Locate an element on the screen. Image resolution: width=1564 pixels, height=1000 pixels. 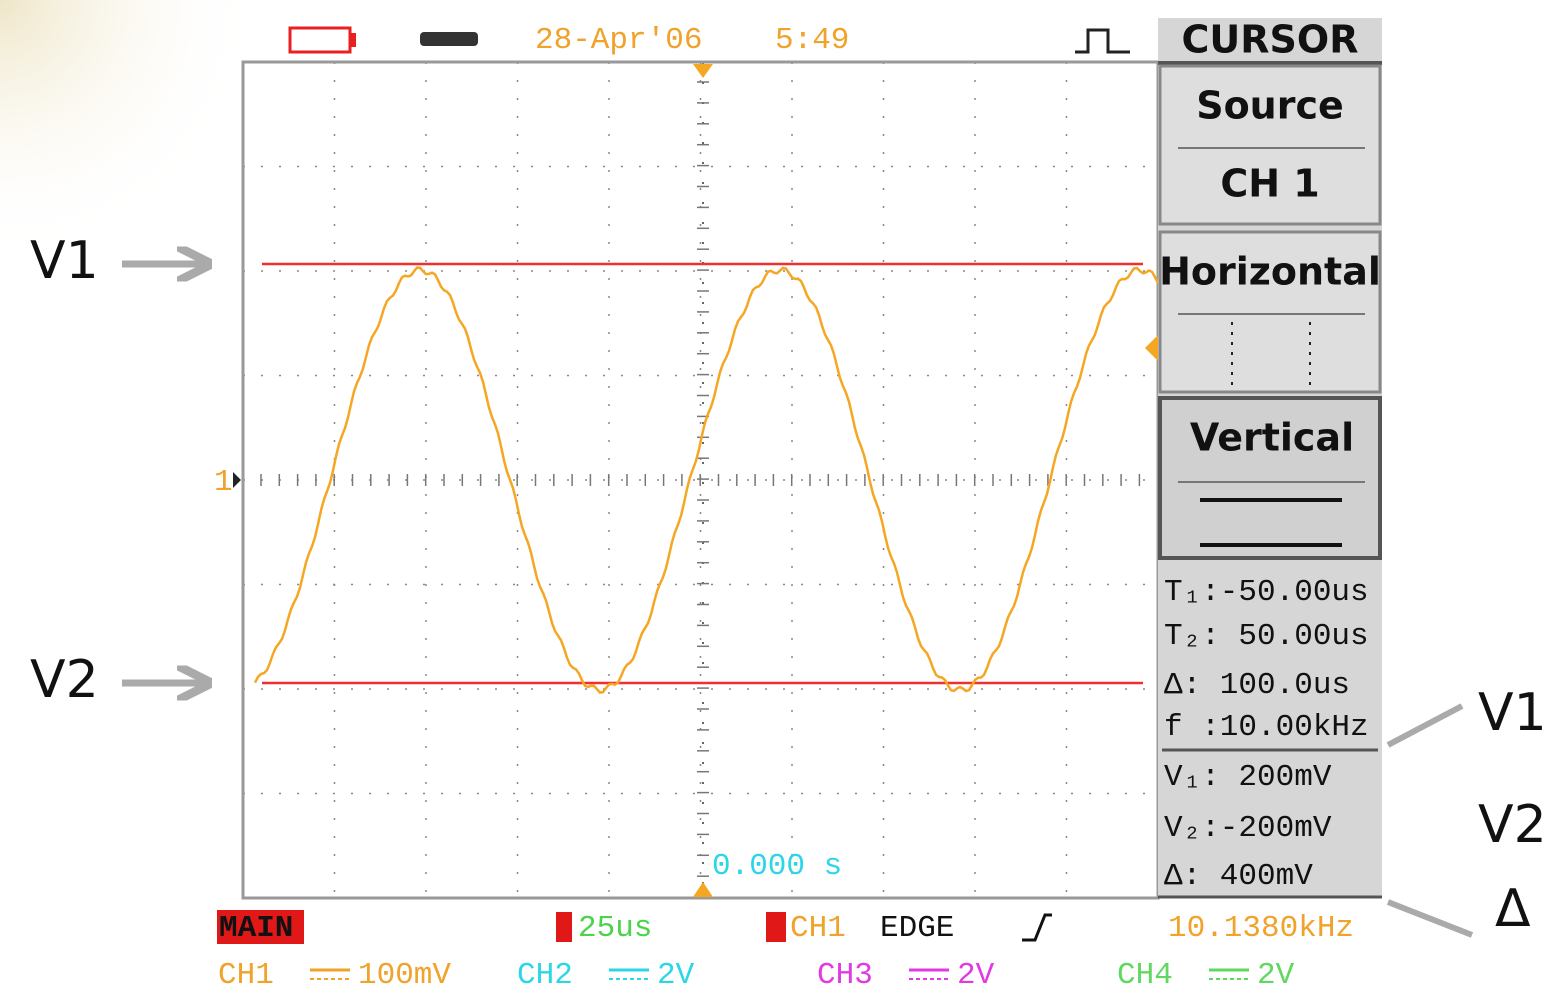
main-bg is located at coordinates (260, 927).